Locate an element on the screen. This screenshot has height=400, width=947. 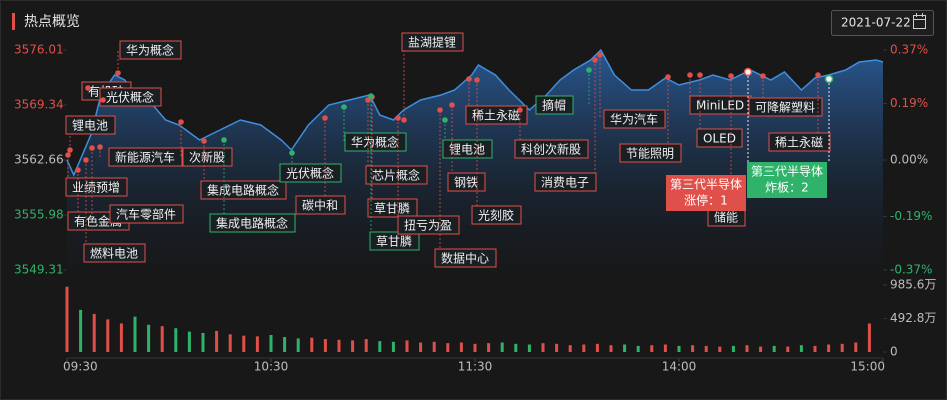
annotation-label: MiniLED is located at coordinates (720, 106).